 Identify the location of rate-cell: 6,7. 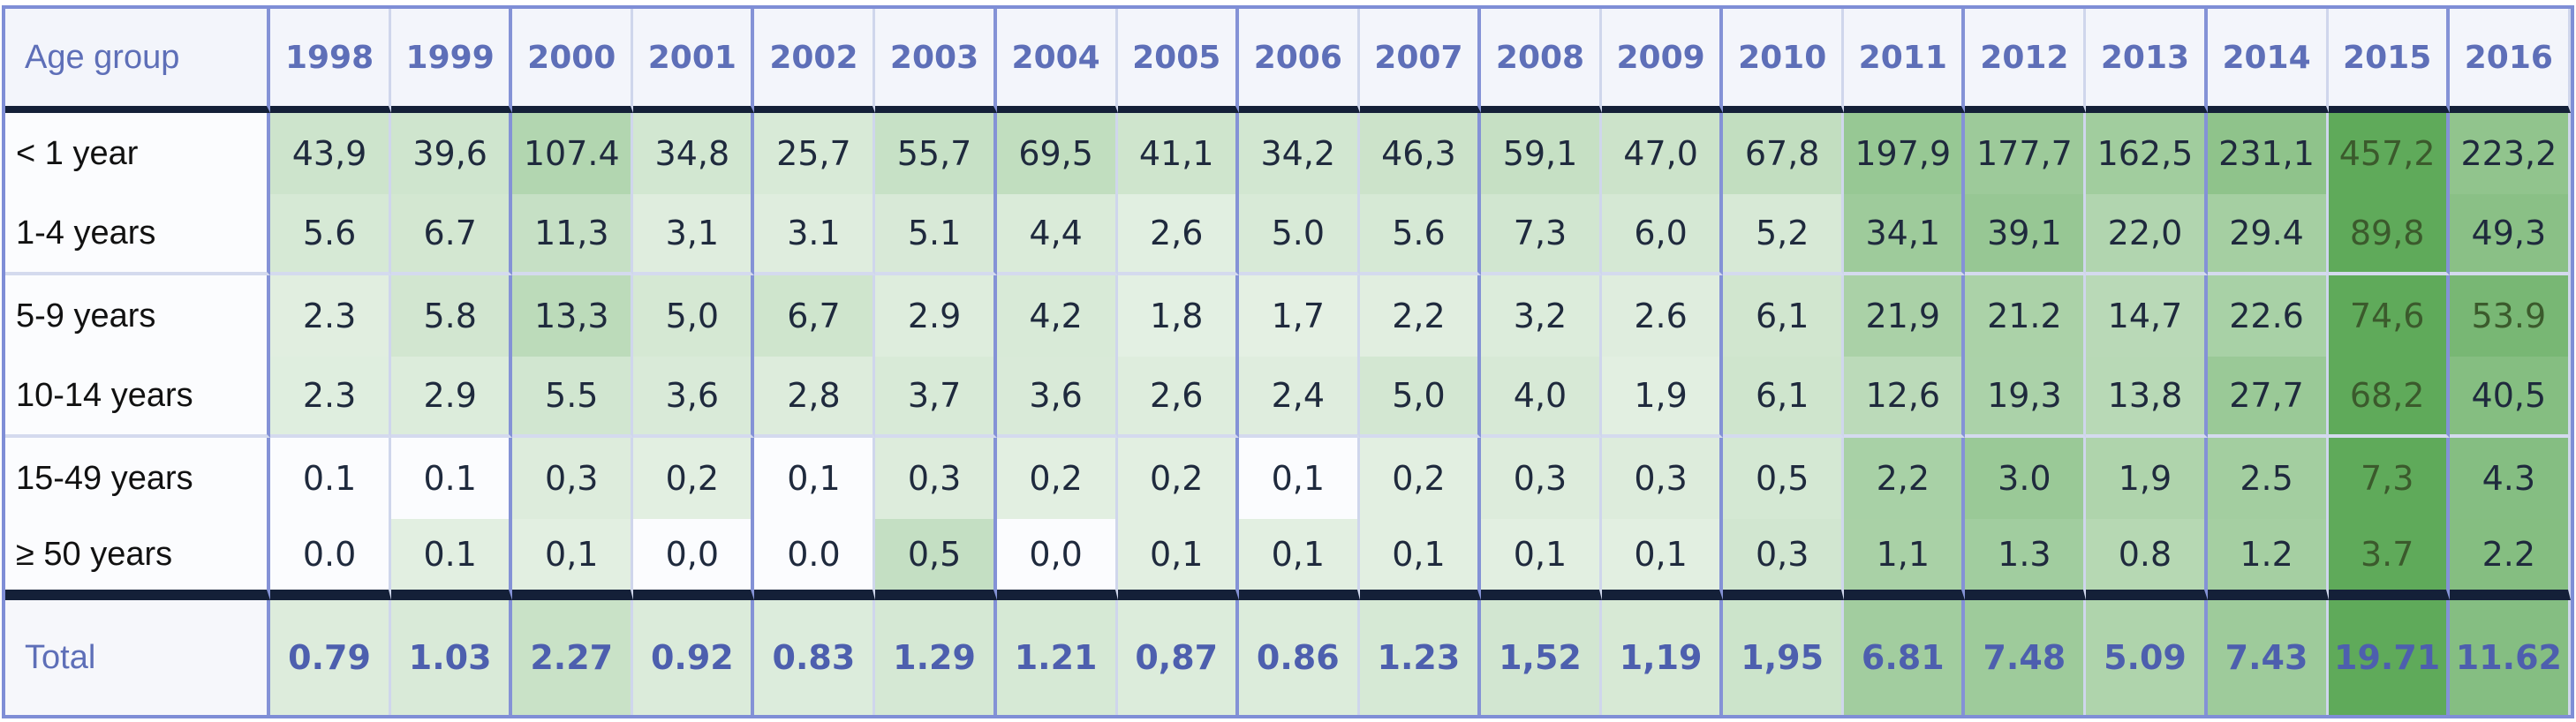
(815, 316).